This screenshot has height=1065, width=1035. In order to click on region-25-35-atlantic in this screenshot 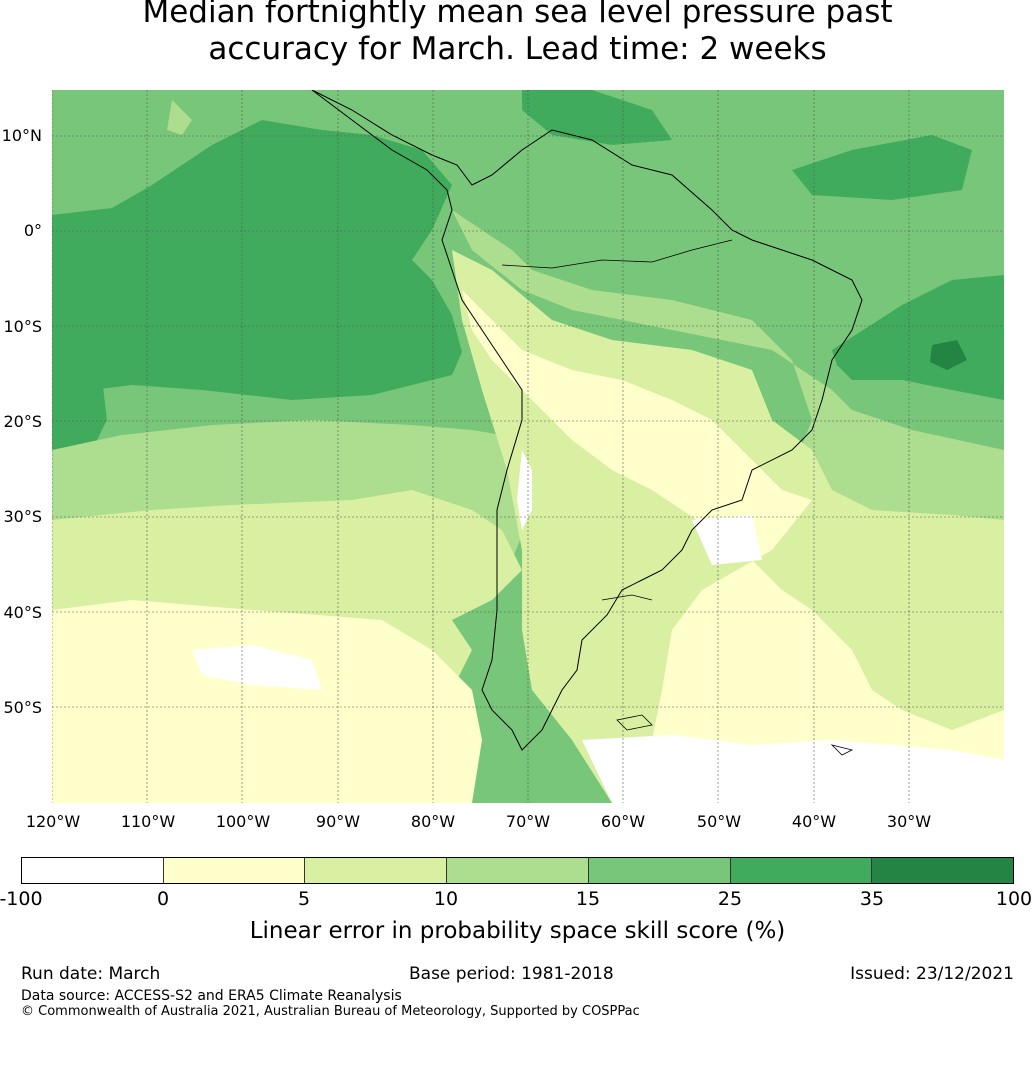, I will do `click(918, 337)`.